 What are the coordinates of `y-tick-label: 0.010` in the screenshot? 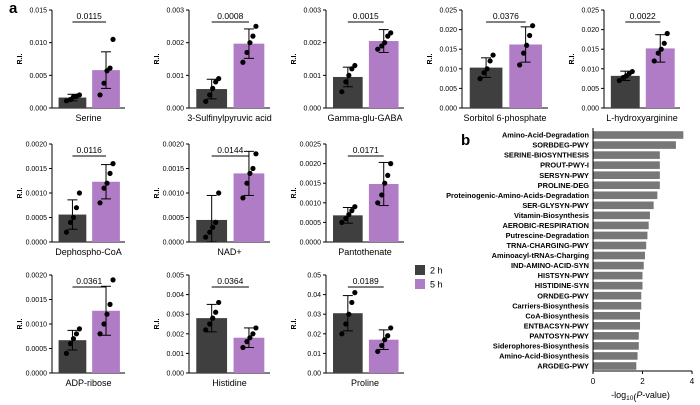 It's located at (448, 69).